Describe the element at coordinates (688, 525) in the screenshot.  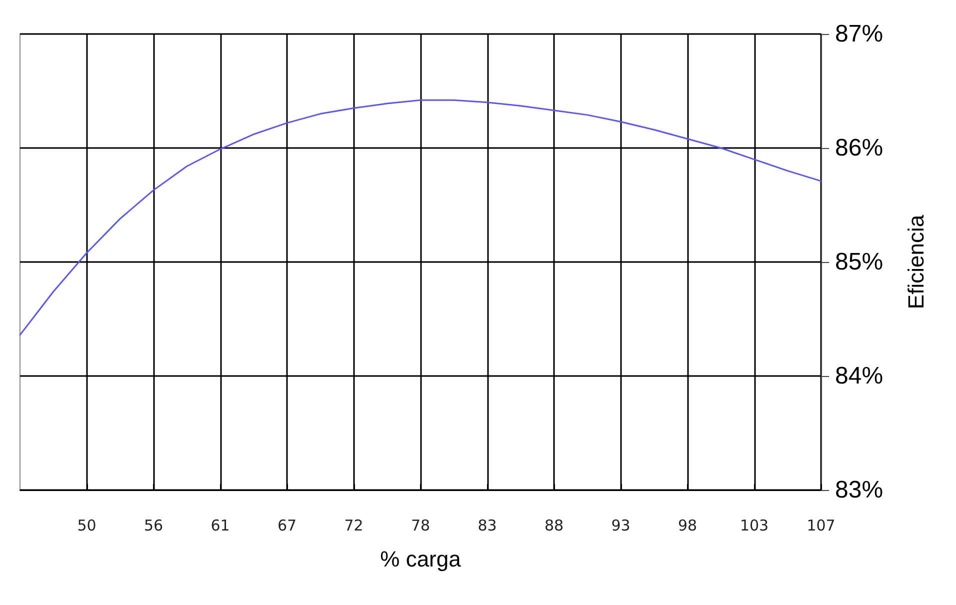
I see `x-tick-label: 98` at that location.